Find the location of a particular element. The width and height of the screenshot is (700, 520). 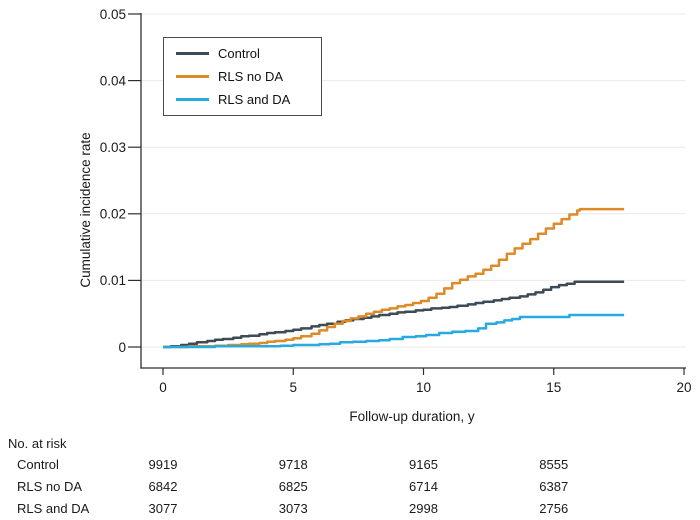

curve-rls-and-da is located at coordinates (394, 331).